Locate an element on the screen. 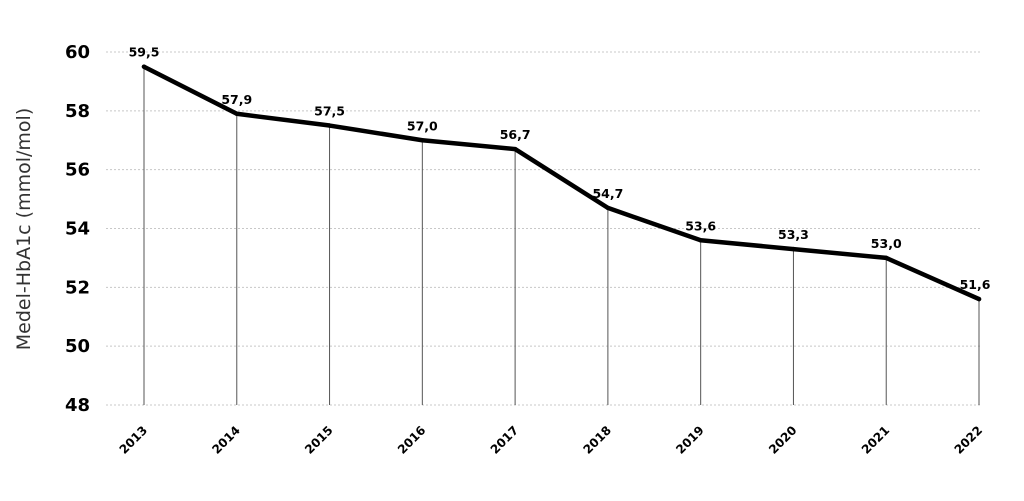  data-label: 51,6 is located at coordinates (975, 284).